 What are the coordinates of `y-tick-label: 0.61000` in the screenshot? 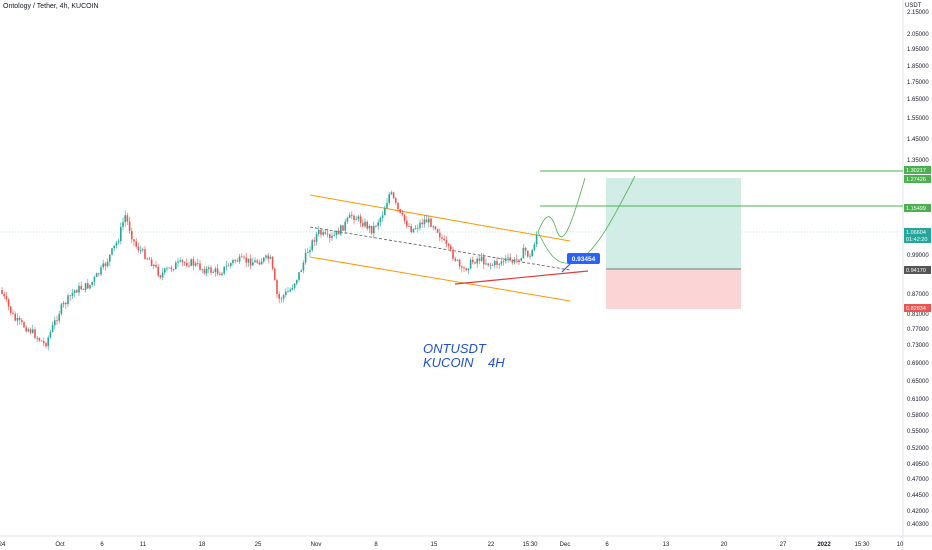 It's located at (918, 400).